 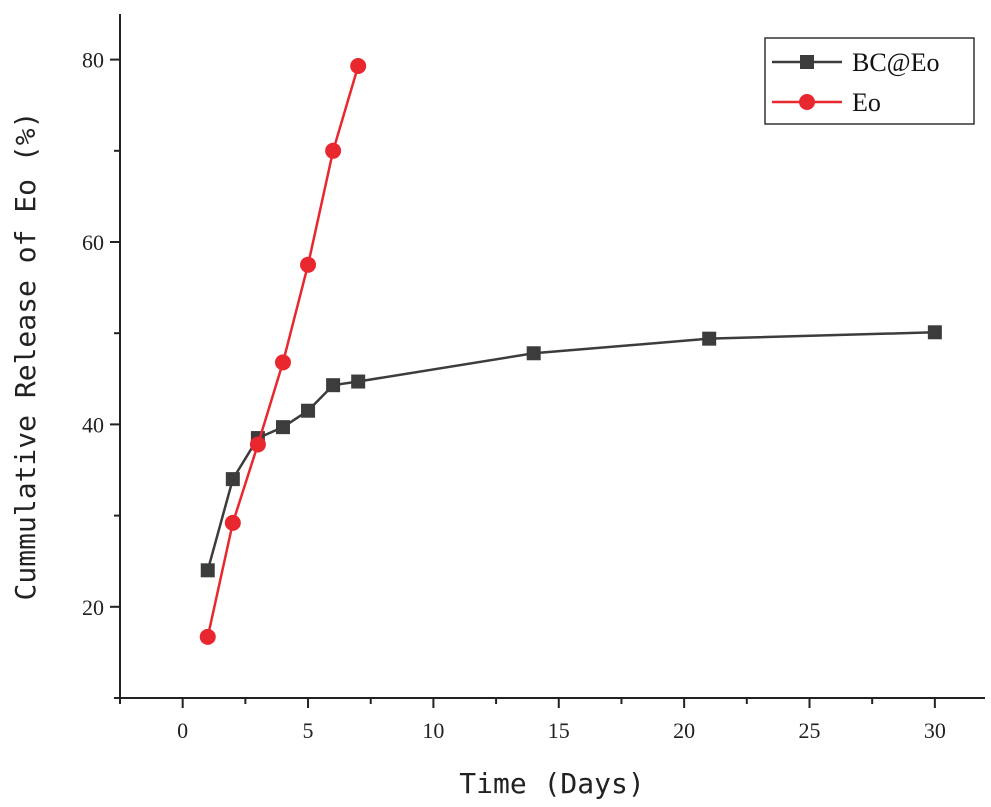 What do you see at coordinates (93, 607) in the screenshot?
I see `y-tick-label: 20` at bounding box center [93, 607].